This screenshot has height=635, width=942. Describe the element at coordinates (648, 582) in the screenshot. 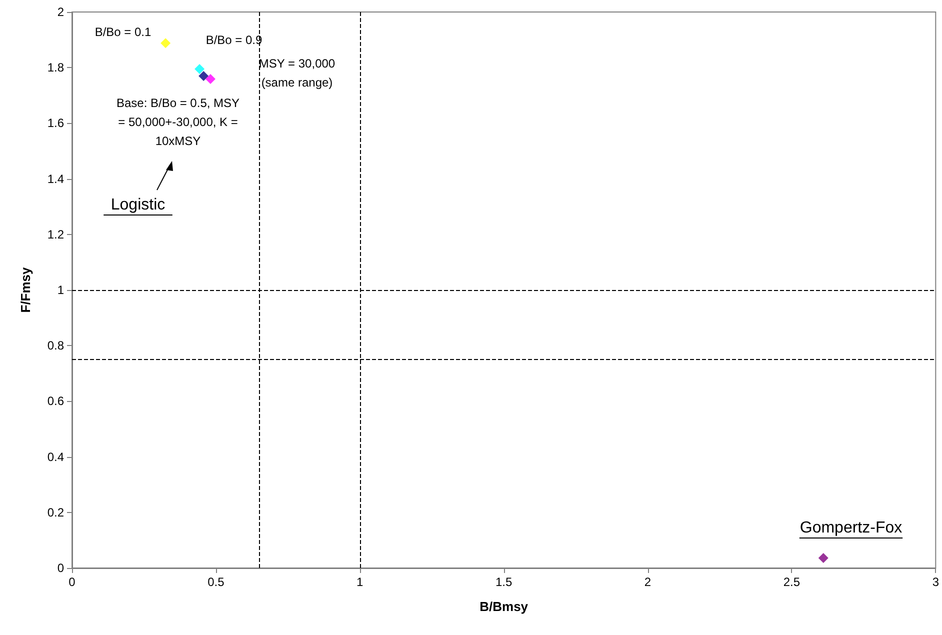

I see `x-tick-label: 2` at that location.